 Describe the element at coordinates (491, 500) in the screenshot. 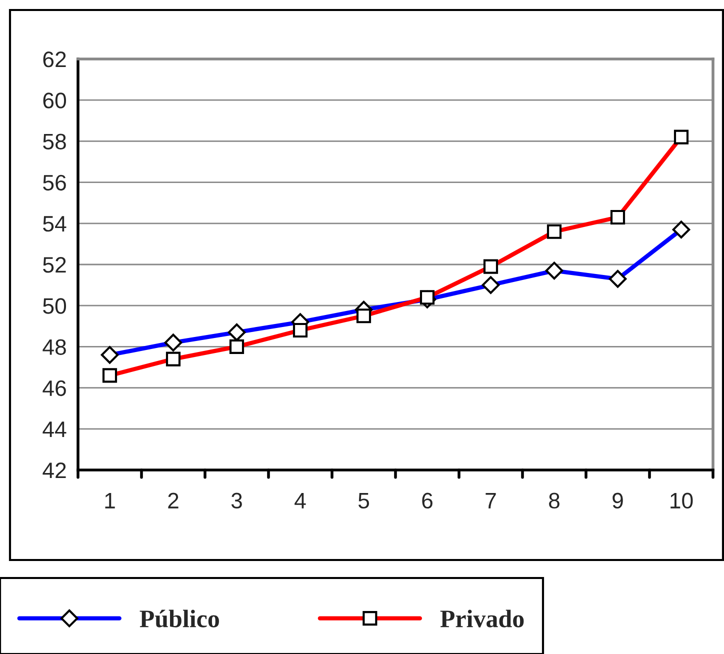

I see `x-tick-label: 7` at that location.